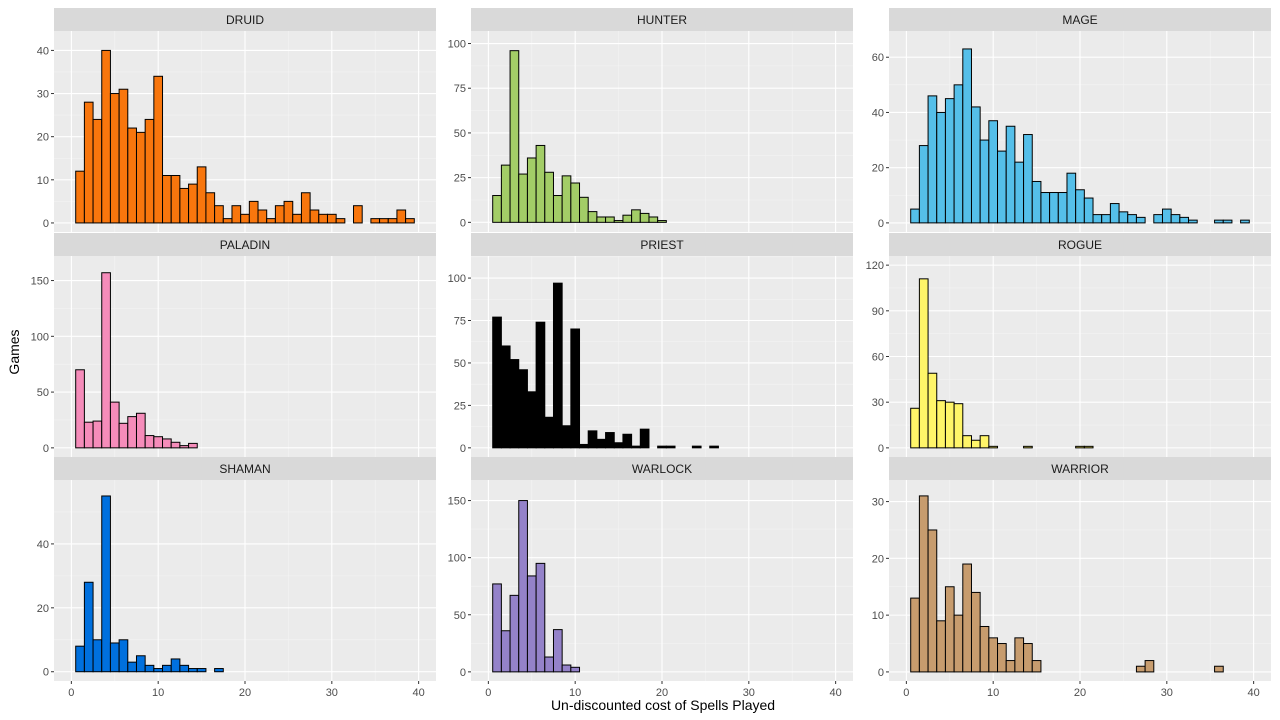 This screenshot has width=1280, height=720. Describe the element at coordinates (43, 95) in the screenshot. I see `y-tick-label: 30` at that location.